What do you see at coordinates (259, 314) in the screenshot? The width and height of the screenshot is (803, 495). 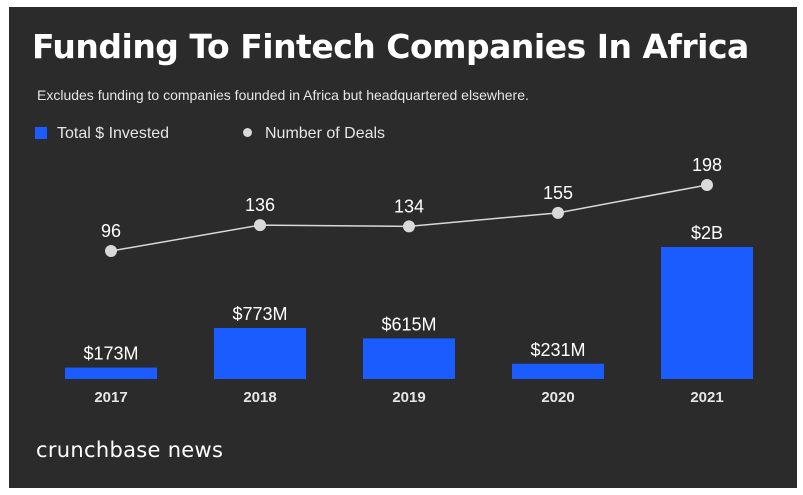 I see `bar-label-2018: $773M` at bounding box center [259, 314].